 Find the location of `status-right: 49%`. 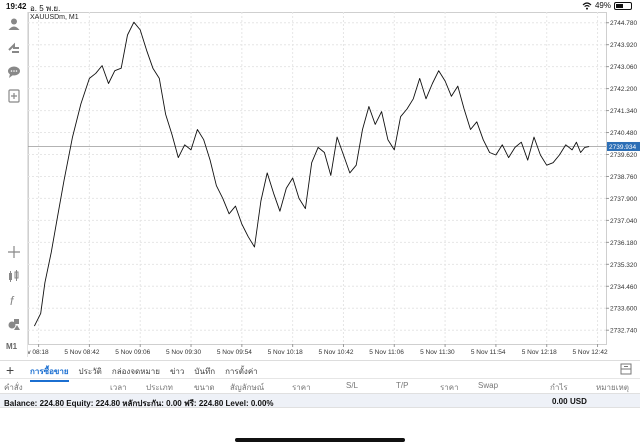

status-right: 49% is located at coordinates (607, 5).